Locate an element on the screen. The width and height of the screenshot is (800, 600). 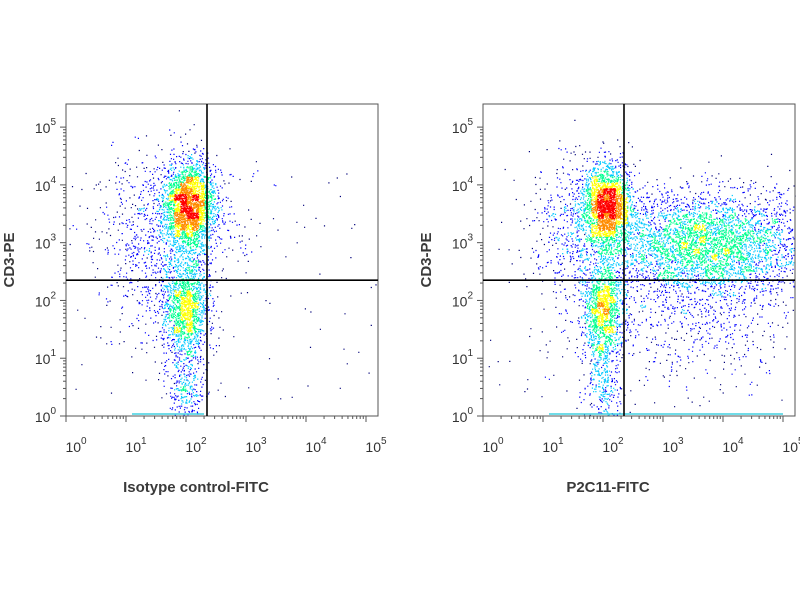
x-axis-label: P2C11-FITC is located at coordinates (608, 487).